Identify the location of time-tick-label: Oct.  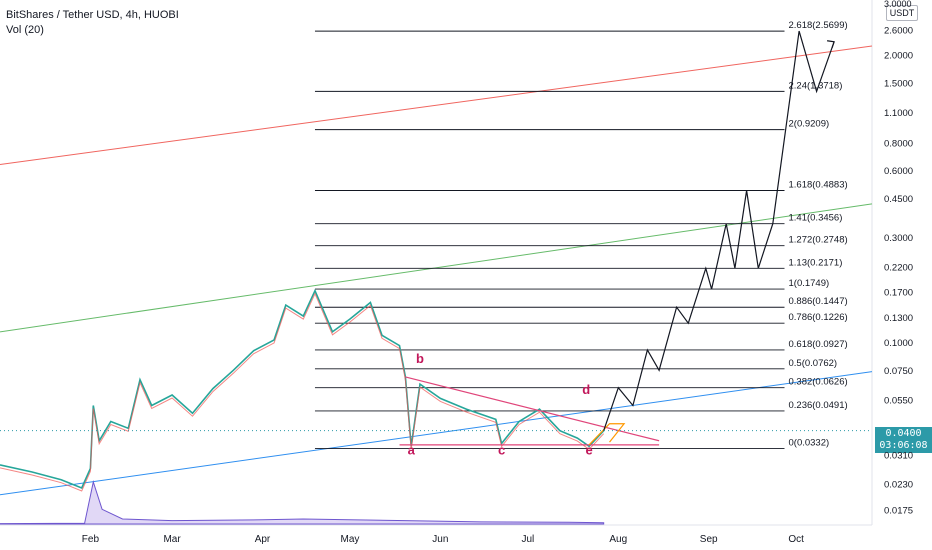
(796, 539).